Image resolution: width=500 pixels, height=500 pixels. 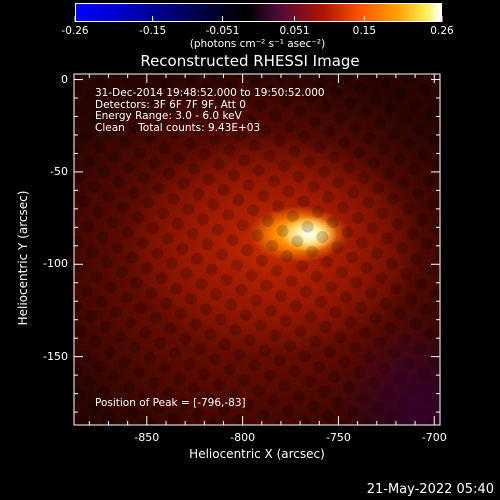 What do you see at coordinates (257, 454) in the screenshot?
I see `x-axis-label: Heliocentric X (arcsec)` at bounding box center [257, 454].